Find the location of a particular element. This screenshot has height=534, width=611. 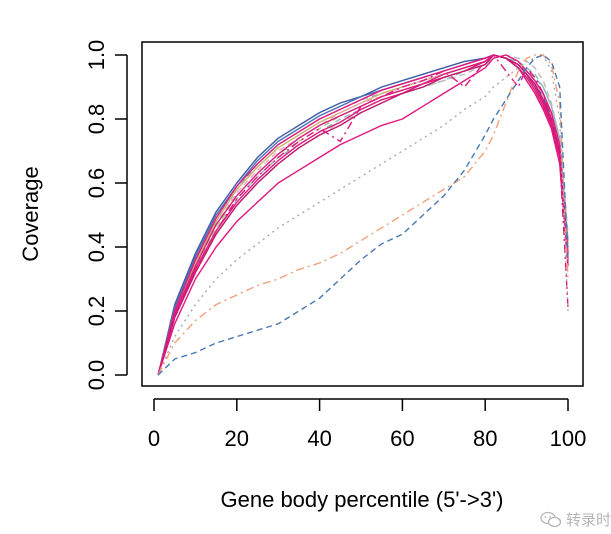

x-tick-label: 0 is located at coordinates (154, 438).